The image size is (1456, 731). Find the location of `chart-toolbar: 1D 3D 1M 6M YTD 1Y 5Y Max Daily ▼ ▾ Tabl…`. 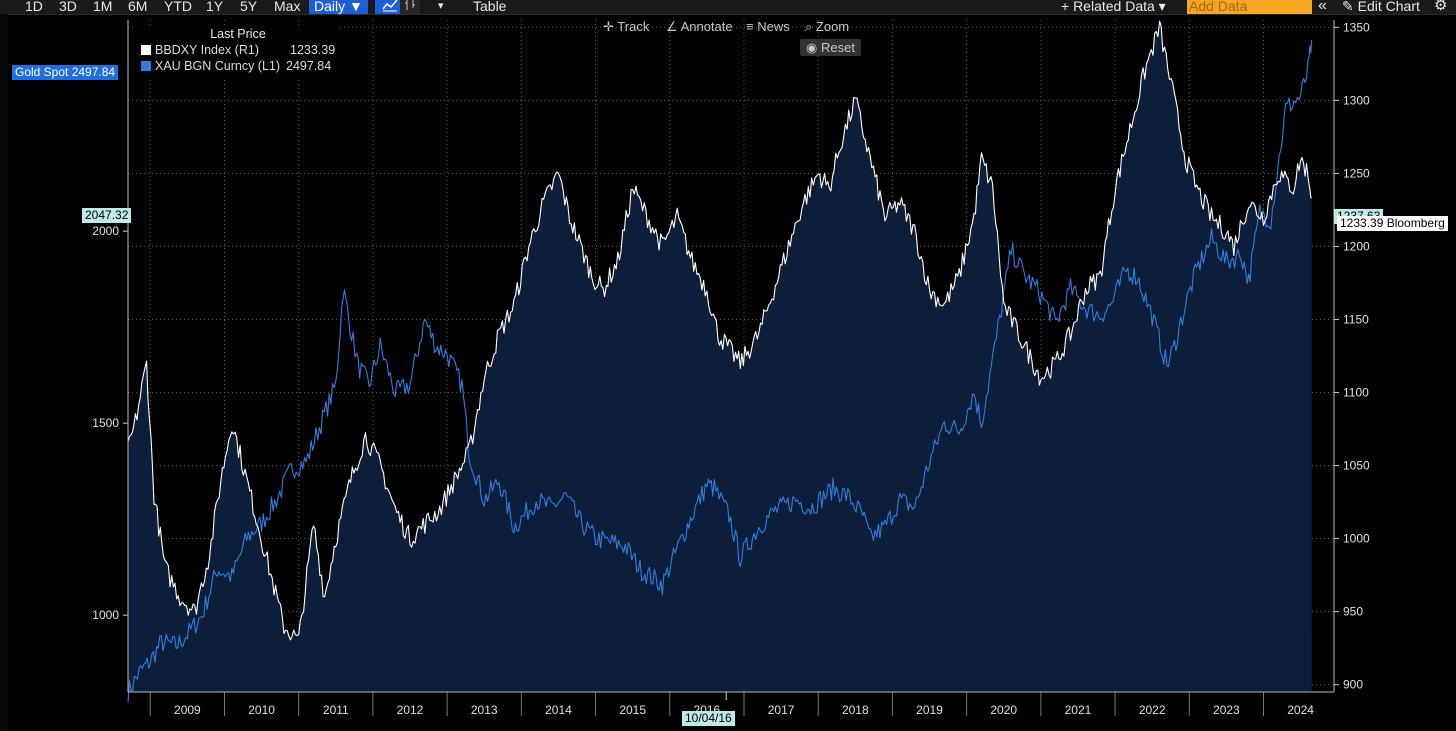

chart-toolbar: 1D 3D 1M 6M YTD 1Y 5Y Max Daily ▼ ▾ Tabl… is located at coordinates (728, 7).